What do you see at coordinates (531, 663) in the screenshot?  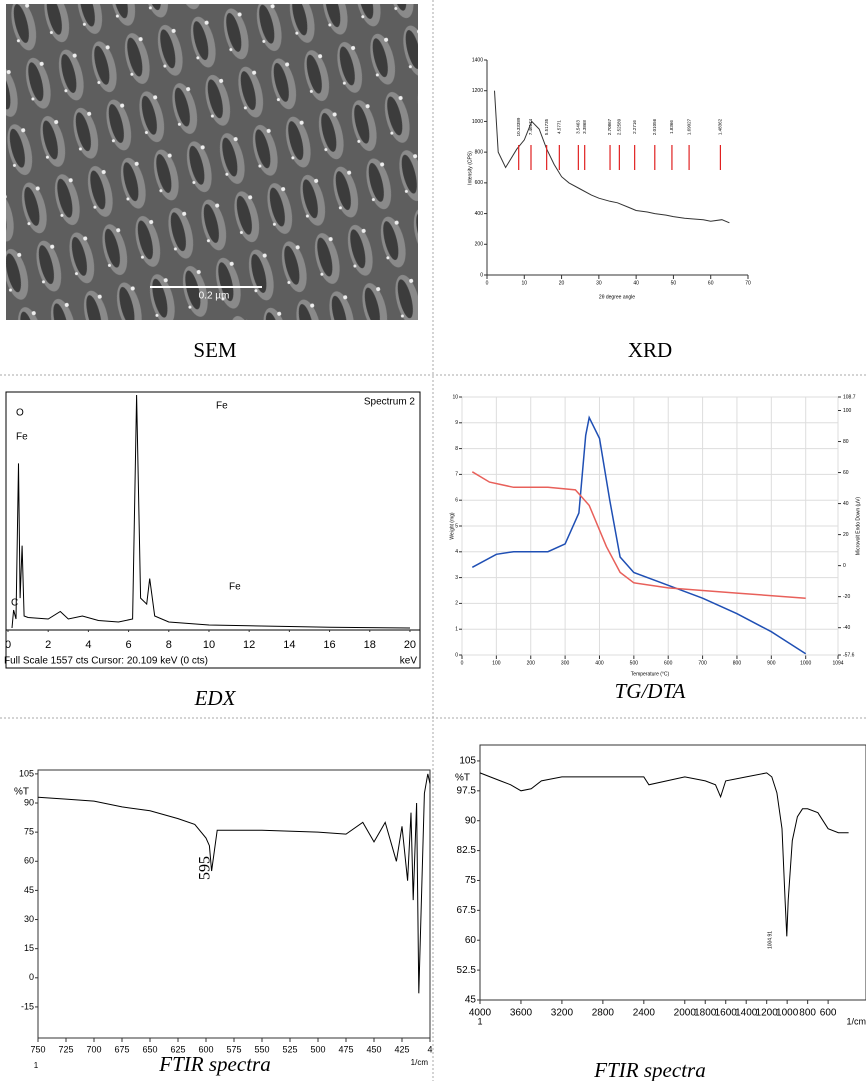 I see `x-tick-label: 200` at bounding box center [531, 663].